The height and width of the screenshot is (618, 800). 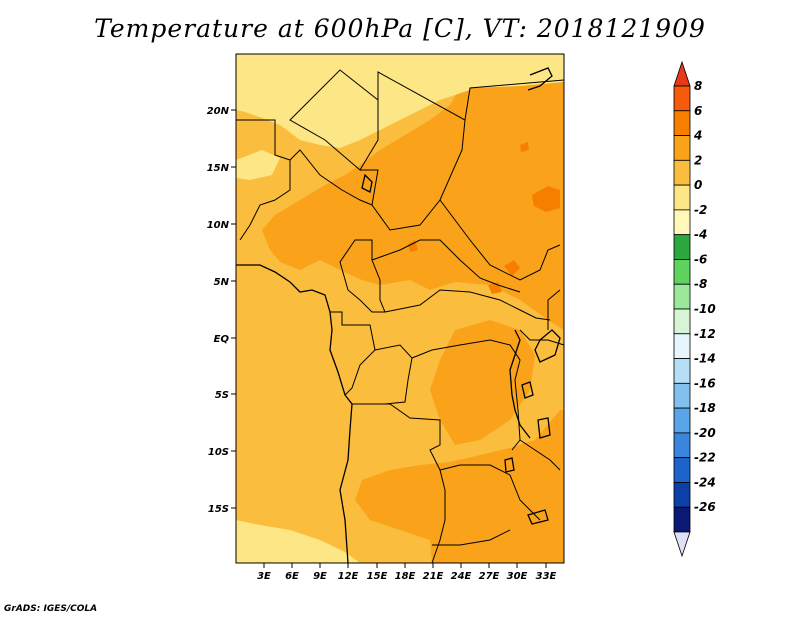 I want to click on colorbar-label: -16, so click(x=705, y=383).